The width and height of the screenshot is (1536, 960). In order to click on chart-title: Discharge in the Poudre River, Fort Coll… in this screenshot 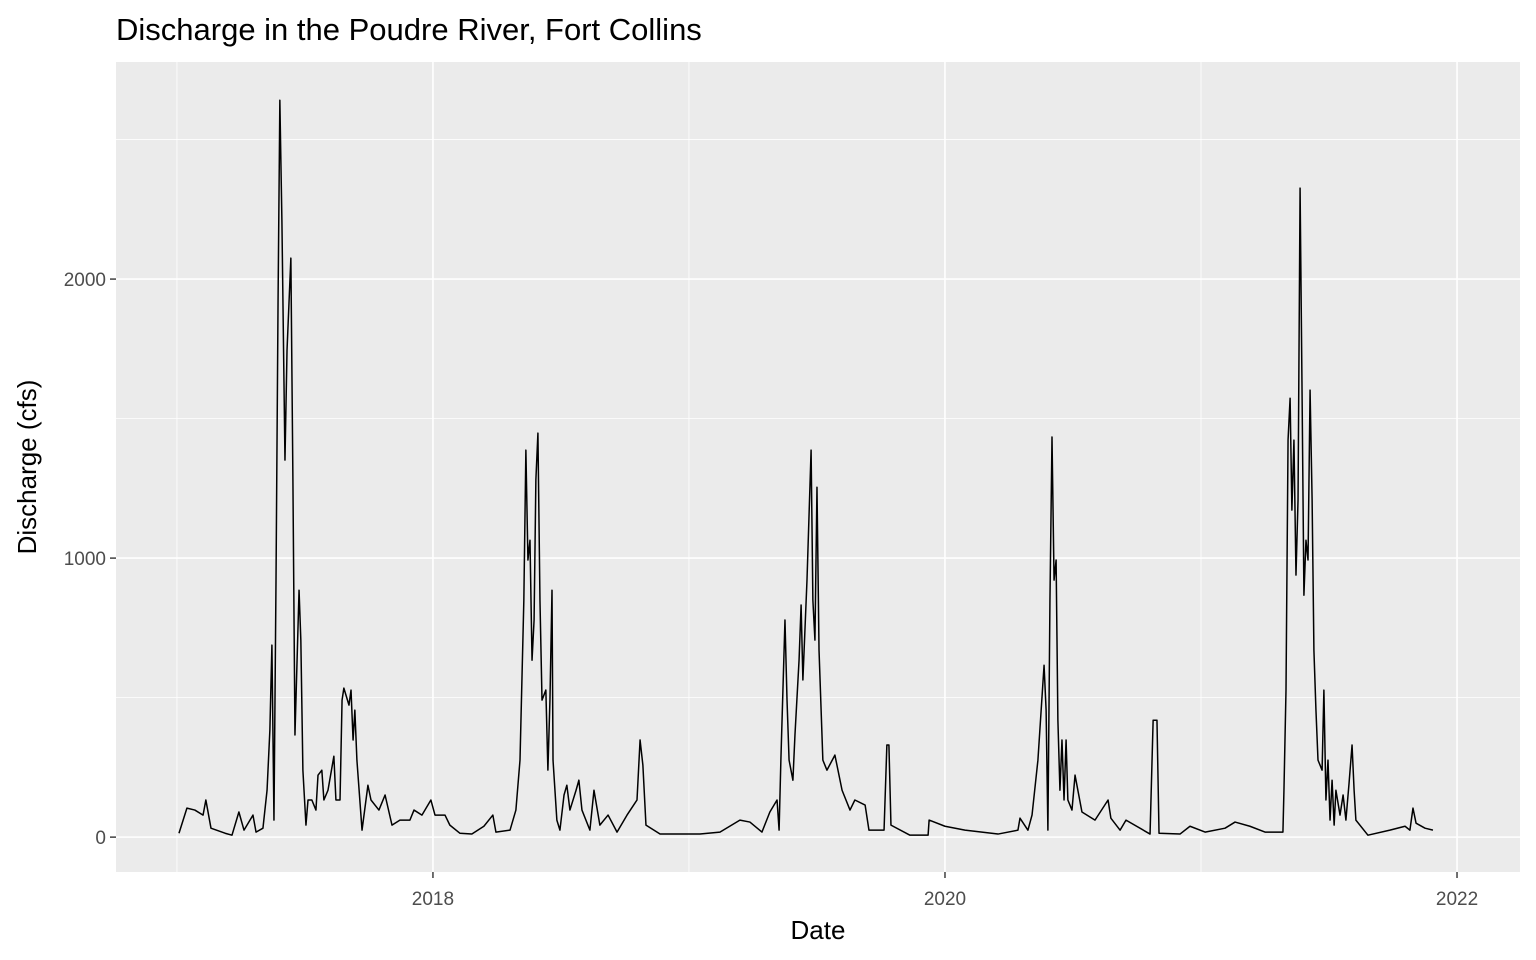, I will do `click(409, 29)`.